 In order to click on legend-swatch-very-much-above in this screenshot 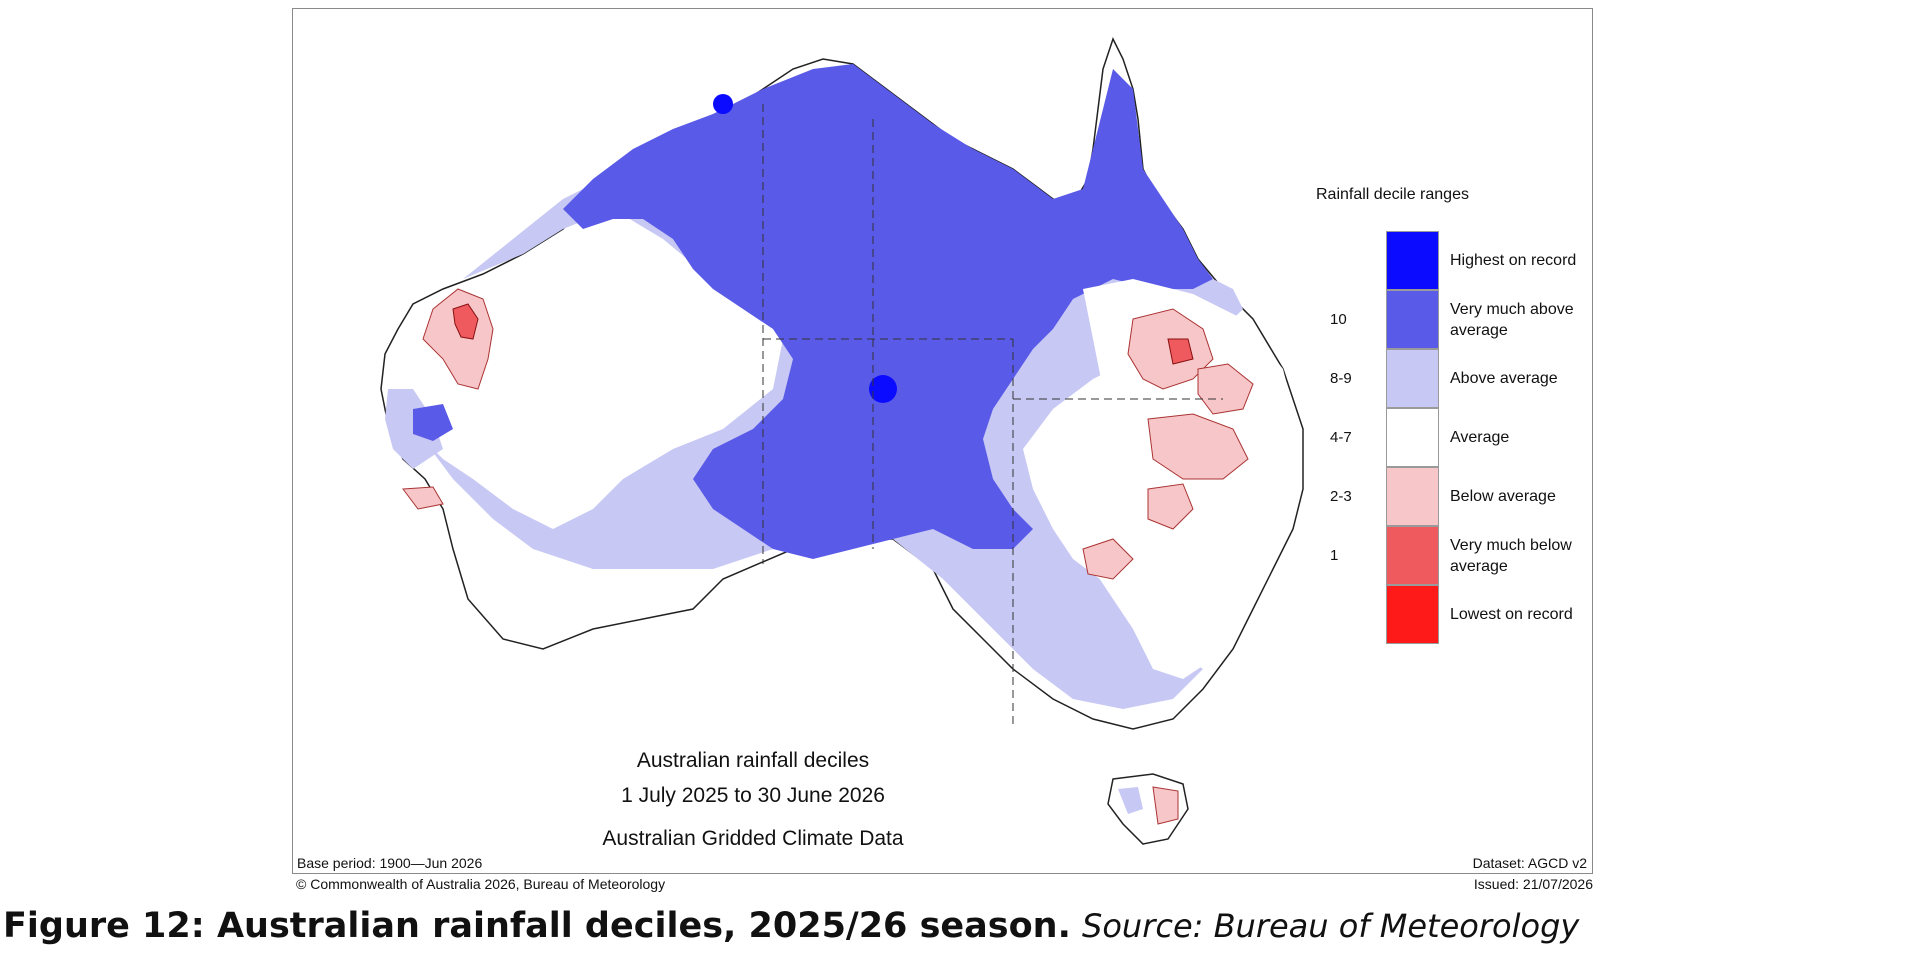, I will do `click(1412, 319)`.